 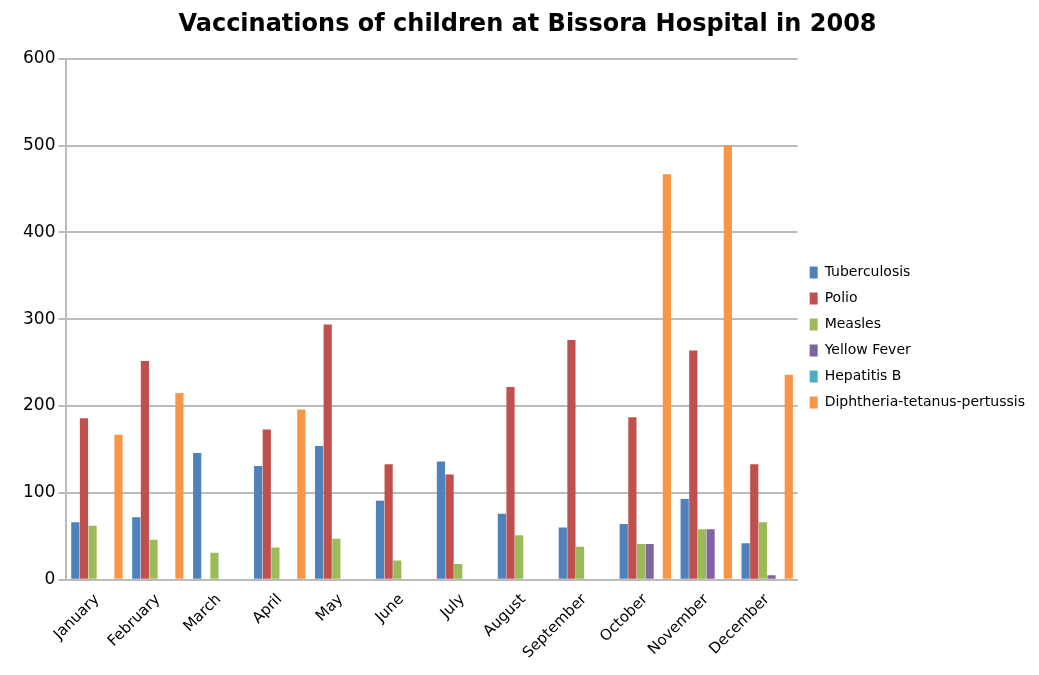 What do you see at coordinates (39, 230) in the screenshot?
I see `y-tick-label: 400` at bounding box center [39, 230].